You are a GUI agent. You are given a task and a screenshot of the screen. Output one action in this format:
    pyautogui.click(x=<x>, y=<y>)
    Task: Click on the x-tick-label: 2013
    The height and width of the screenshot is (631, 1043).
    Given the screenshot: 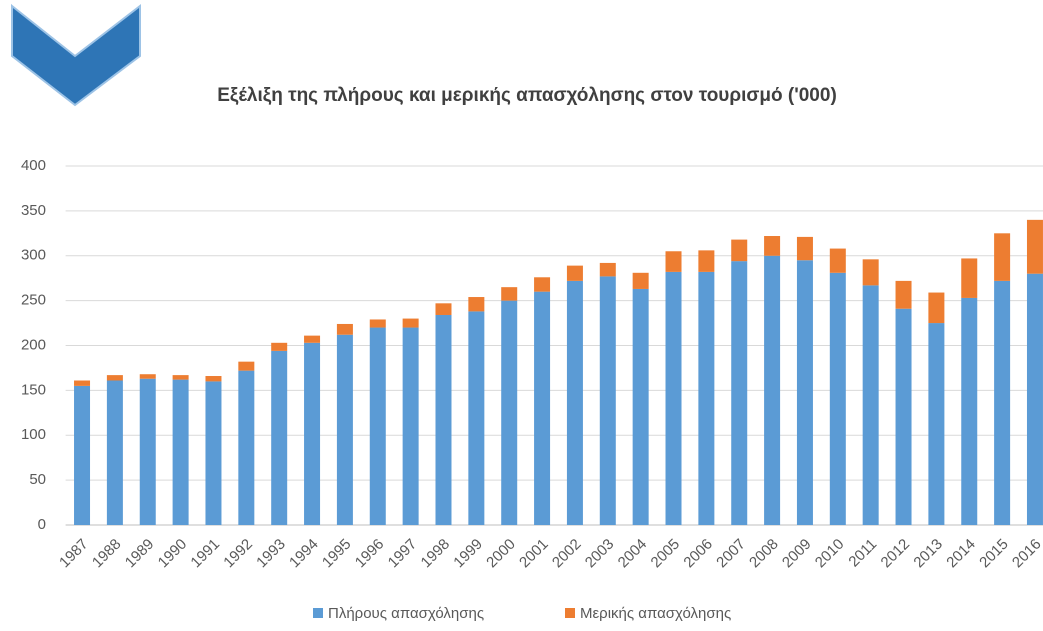 What is the action you would take?
    pyautogui.click(x=928, y=554)
    